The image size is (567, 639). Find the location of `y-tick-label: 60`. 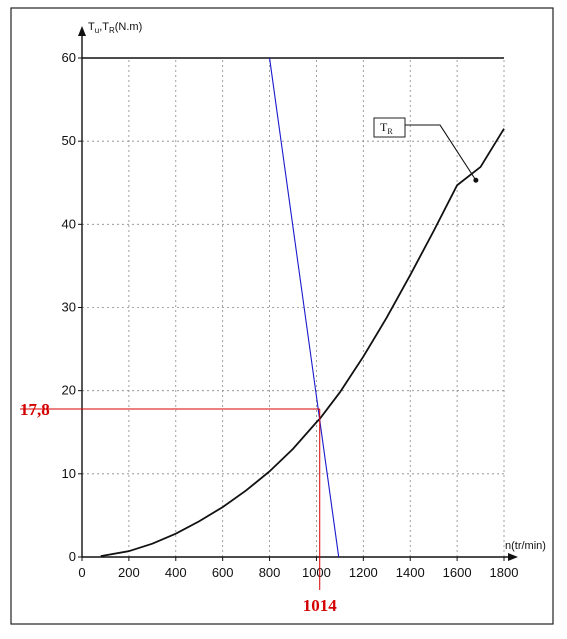

y-tick-label: 60 is located at coordinates (69, 57).